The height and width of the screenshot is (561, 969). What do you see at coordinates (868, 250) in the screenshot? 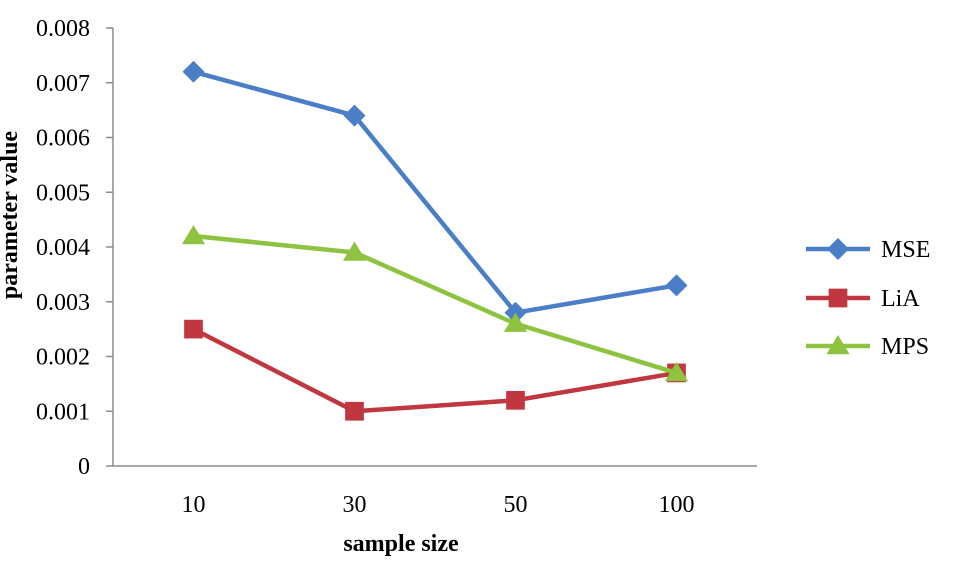
I see `legend-item-mse: MSE` at bounding box center [868, 250].